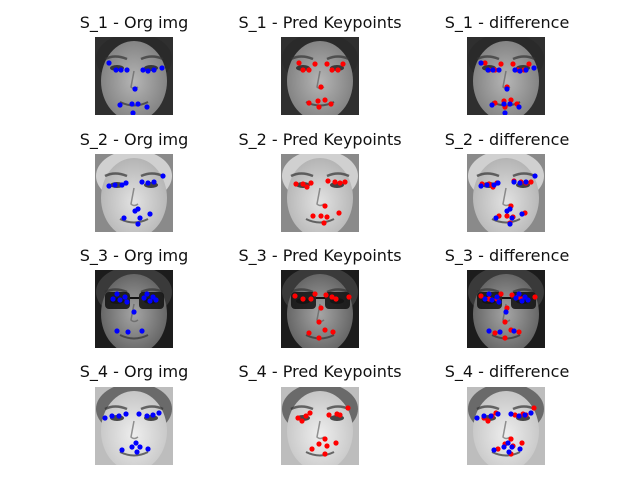  Describe the element at coordinates (320, 22) in the screenshot. I see `subplot-title-s1-pred: S_1 - Pred Keypoints` at that location.